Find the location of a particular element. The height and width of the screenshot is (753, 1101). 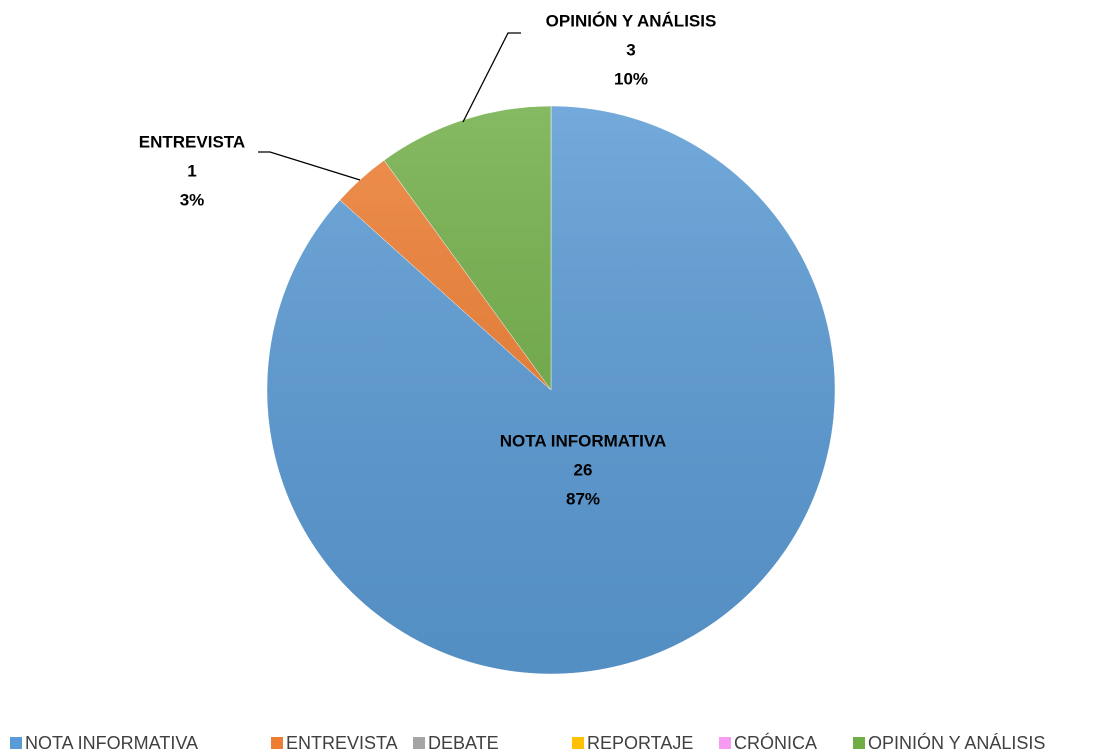

data-label-value: 3 is located at coordinates (630, 49).